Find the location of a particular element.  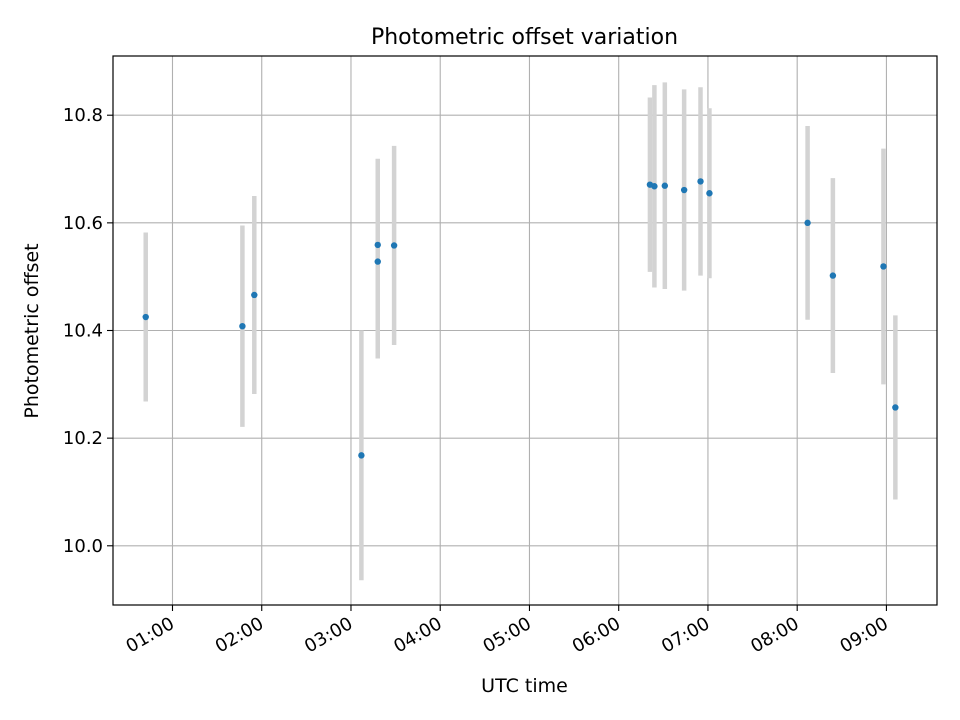

y-tick-label: 10.8 is located at coordinates (83, 115).